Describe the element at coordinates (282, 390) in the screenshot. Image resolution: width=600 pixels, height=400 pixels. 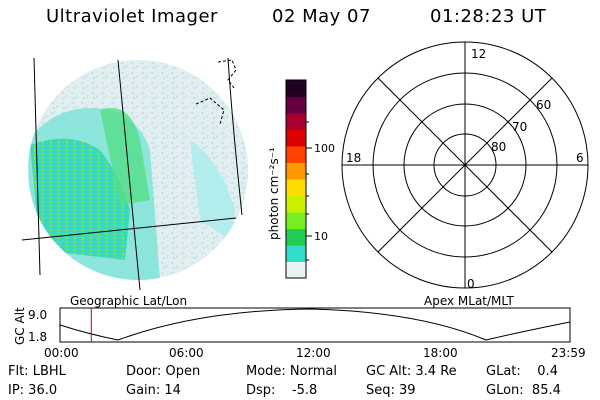
I see `dsp-value: Dsp: -5.8` at that location.